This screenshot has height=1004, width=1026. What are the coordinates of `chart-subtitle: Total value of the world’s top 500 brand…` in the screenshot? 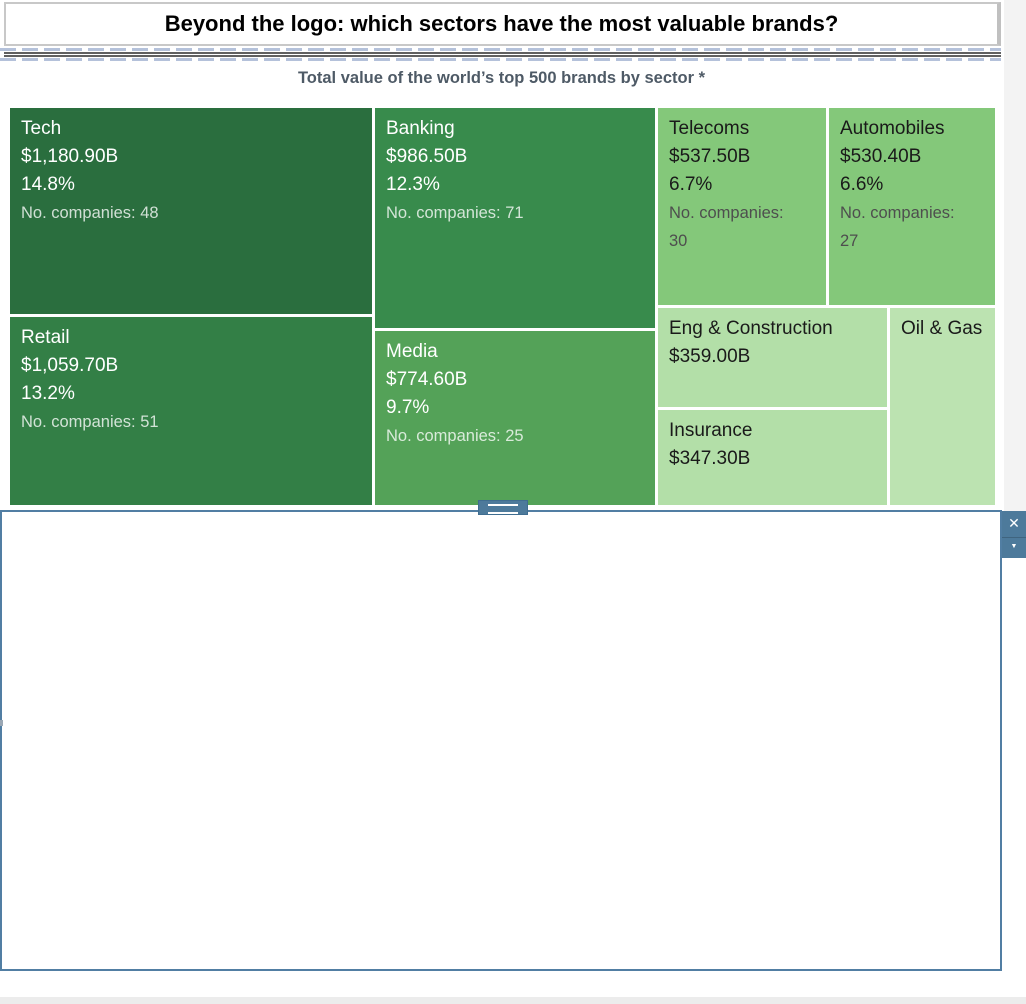 It's located at (501, 78).